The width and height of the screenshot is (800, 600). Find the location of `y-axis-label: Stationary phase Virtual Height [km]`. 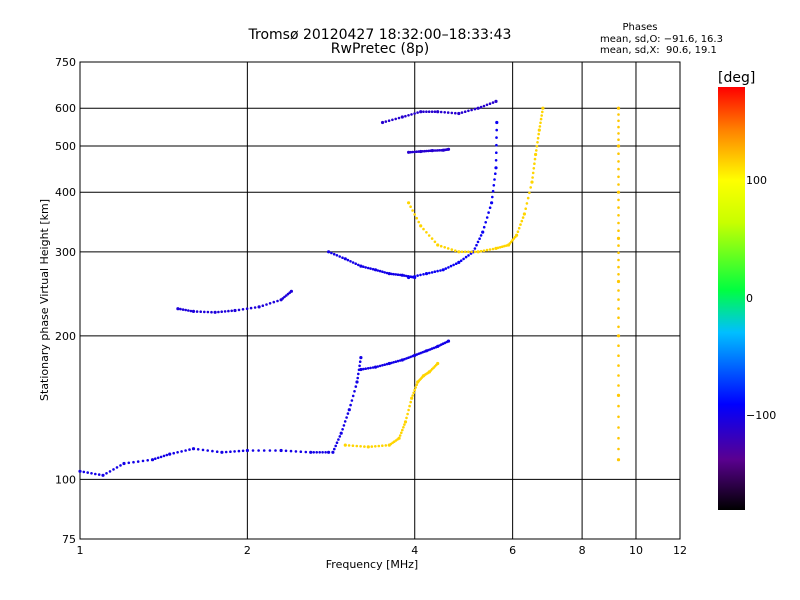

y-axis-label: Stationary phase Virtual Height [km] is located at coordinates (44, 300).